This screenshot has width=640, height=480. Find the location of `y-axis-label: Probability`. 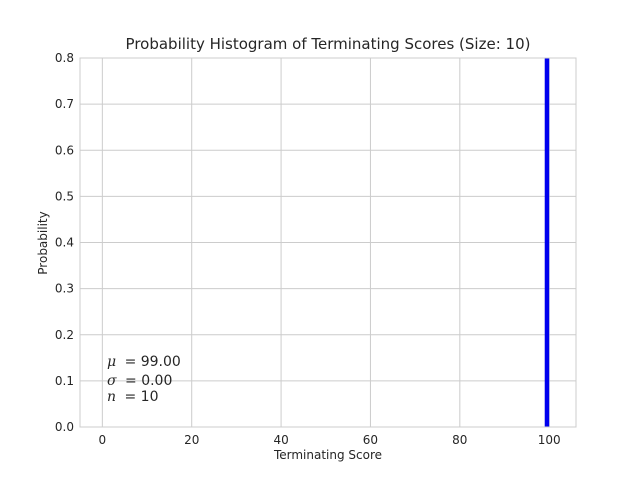

y-axis-label: Probability is located at coordinates (43, 242).